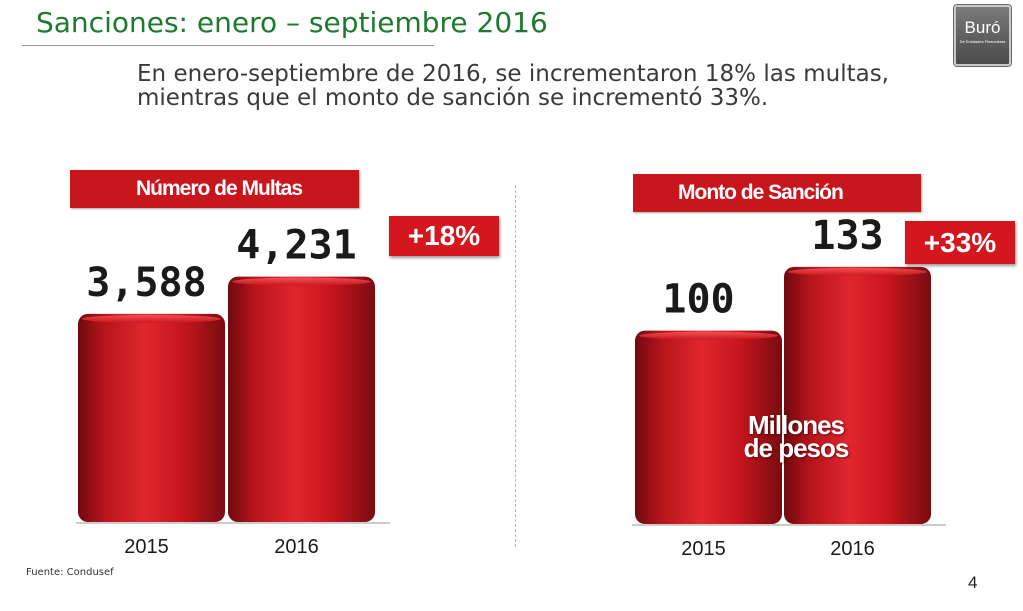  I want to click on tick-label-monto-2016: 2016, so click(852, 549).